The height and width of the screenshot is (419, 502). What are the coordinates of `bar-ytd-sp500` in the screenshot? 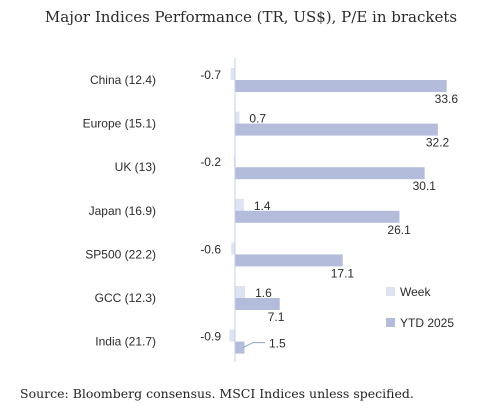 It's located at (289, 260).